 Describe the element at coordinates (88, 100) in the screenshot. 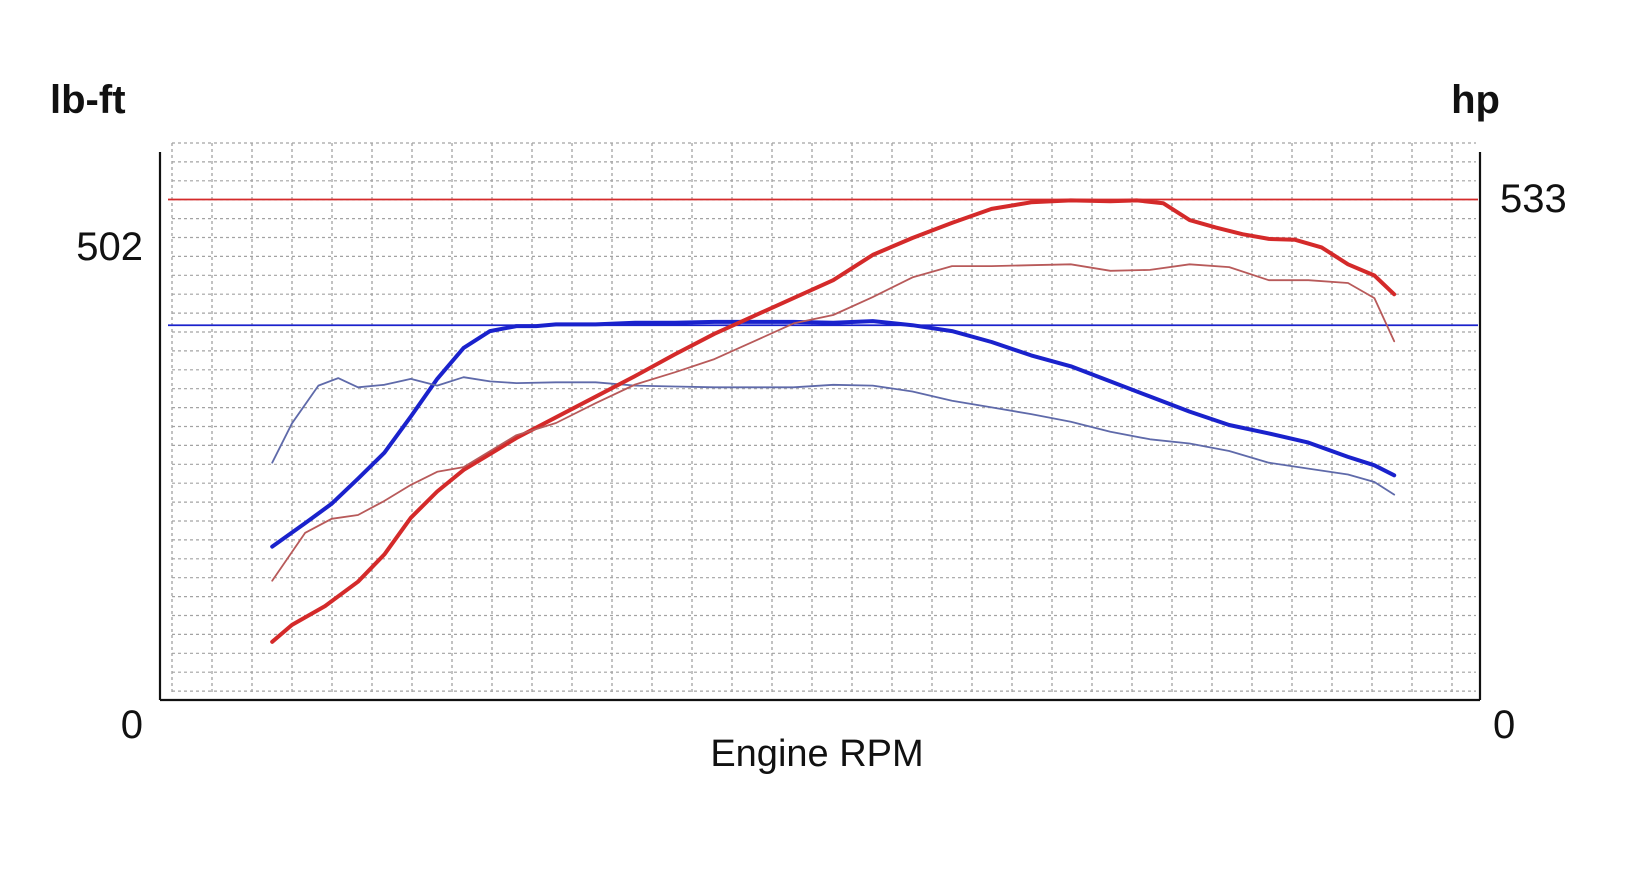

I see `left-axis-unit: lb-ft` at that location.